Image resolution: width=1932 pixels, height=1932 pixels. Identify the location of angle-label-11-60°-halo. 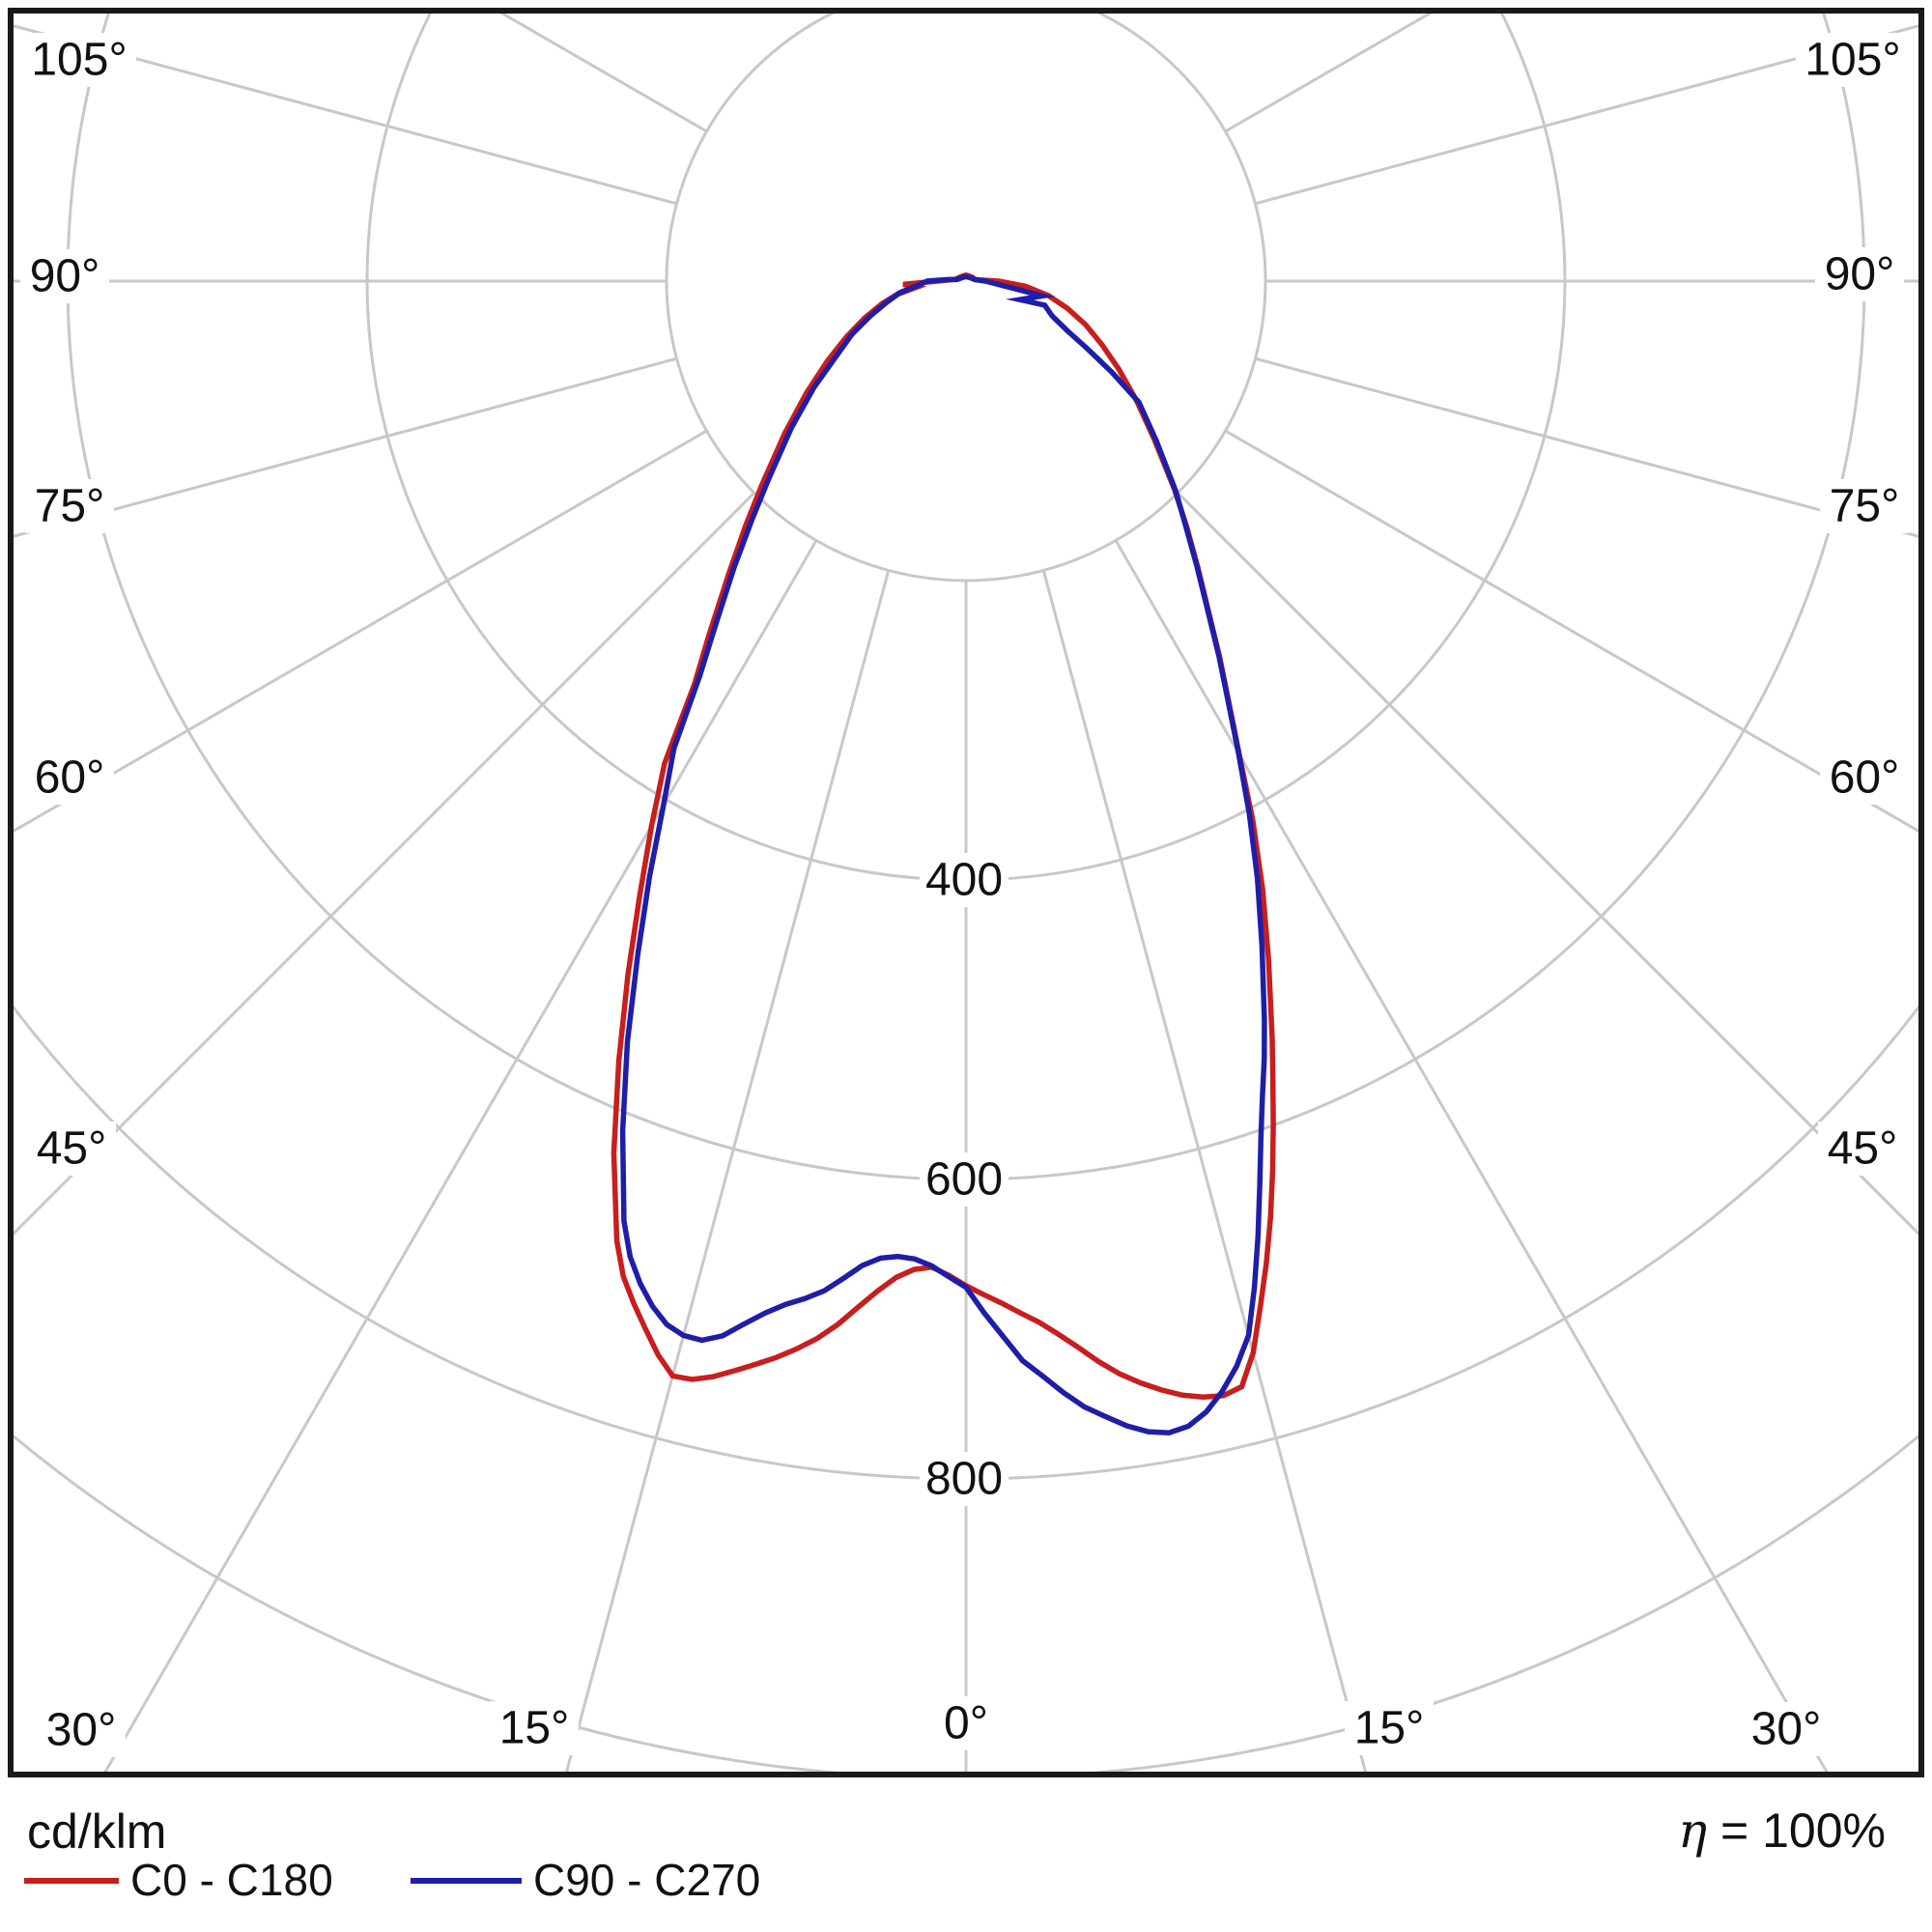
(1864, 778).